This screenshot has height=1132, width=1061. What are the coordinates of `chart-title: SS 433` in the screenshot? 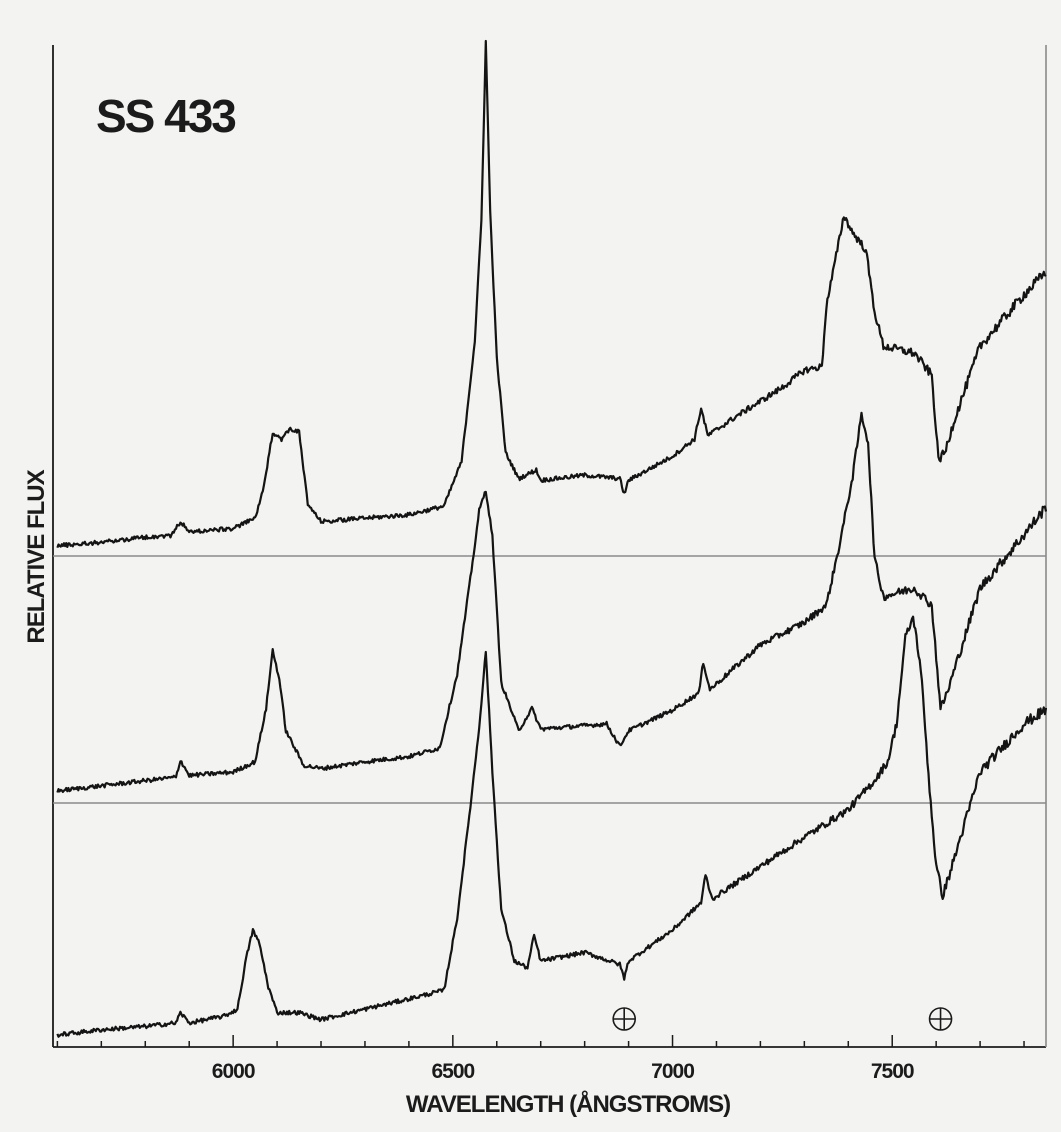 It's located at (165, 116).